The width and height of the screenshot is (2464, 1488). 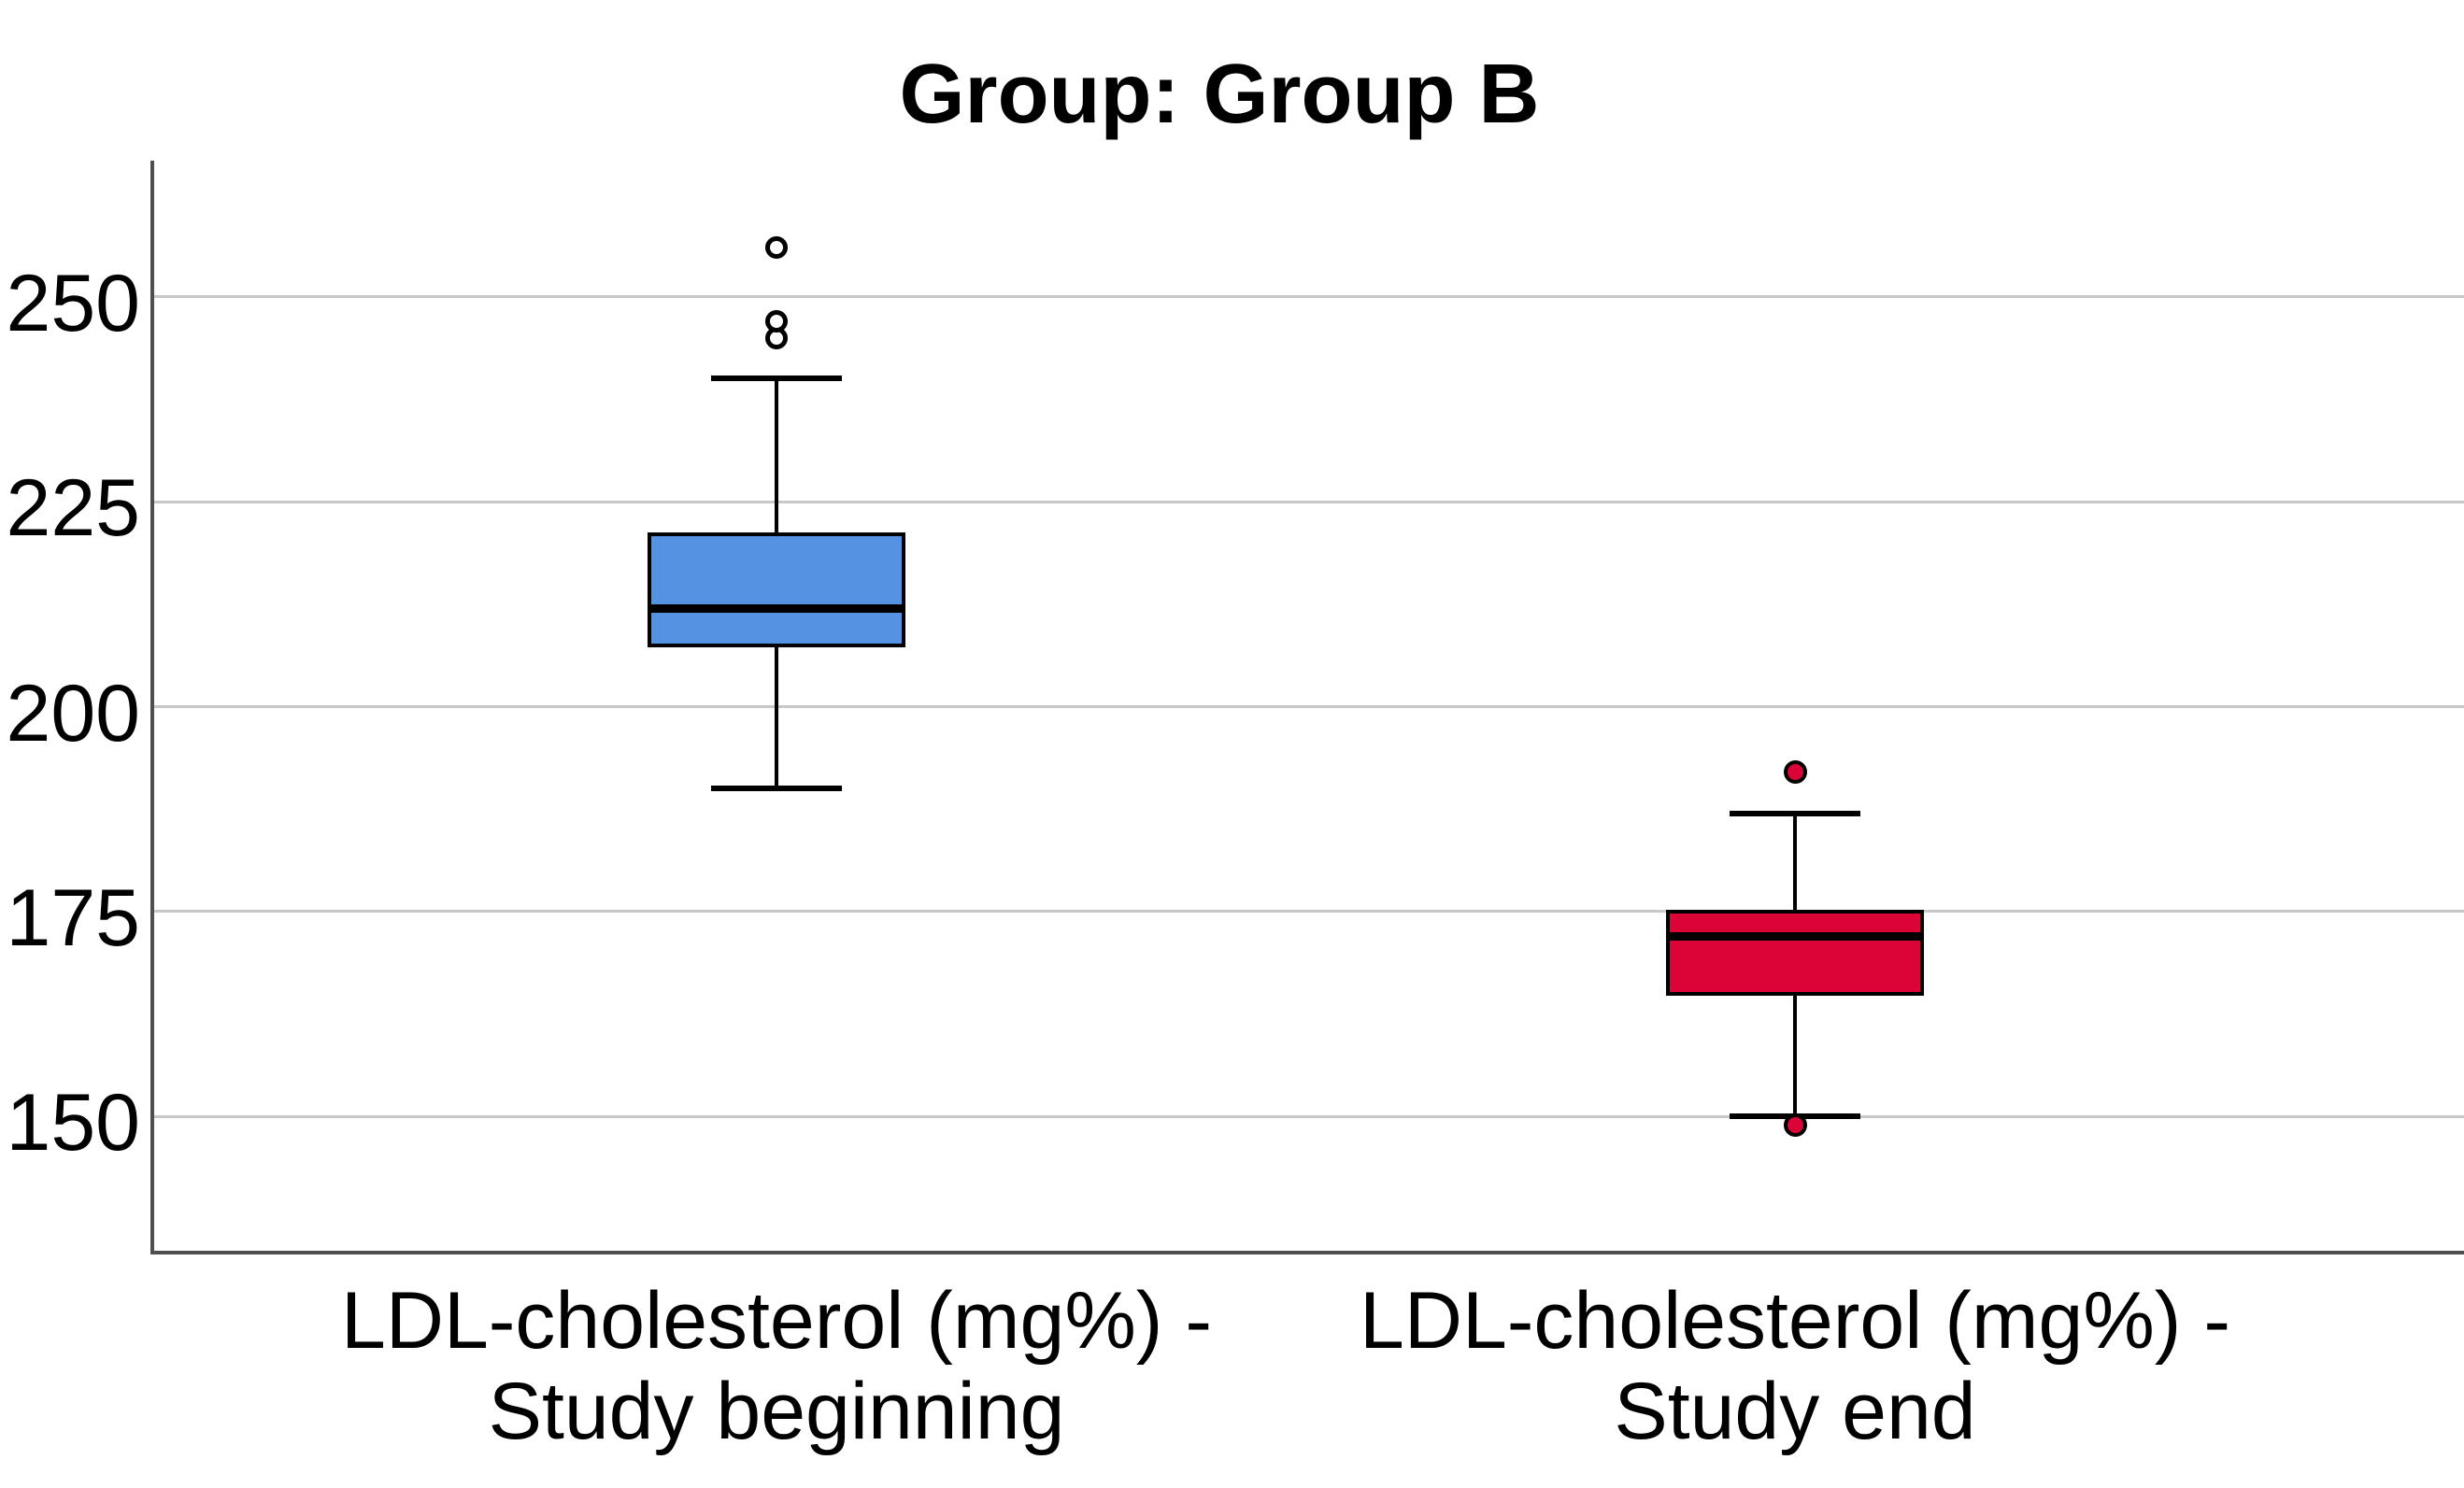 What do you see at coordinates (152, 707) in the screenshot?
I see `y-axis-line` at bounding box center [152, 707].